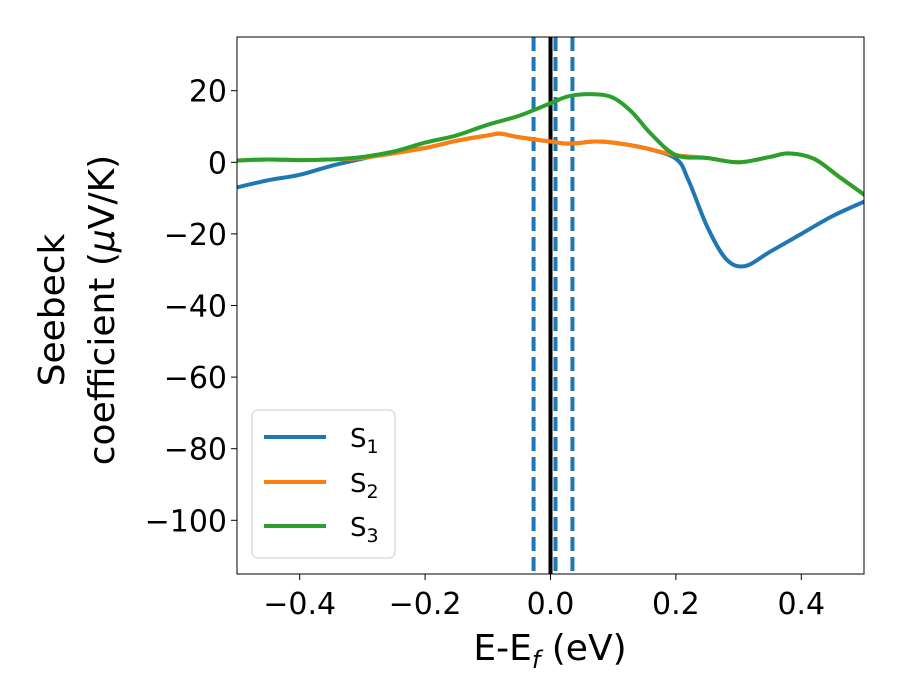 The image size is (900, 700). I want to click on x-axis-title-unit: (eV), so click(583, 648).